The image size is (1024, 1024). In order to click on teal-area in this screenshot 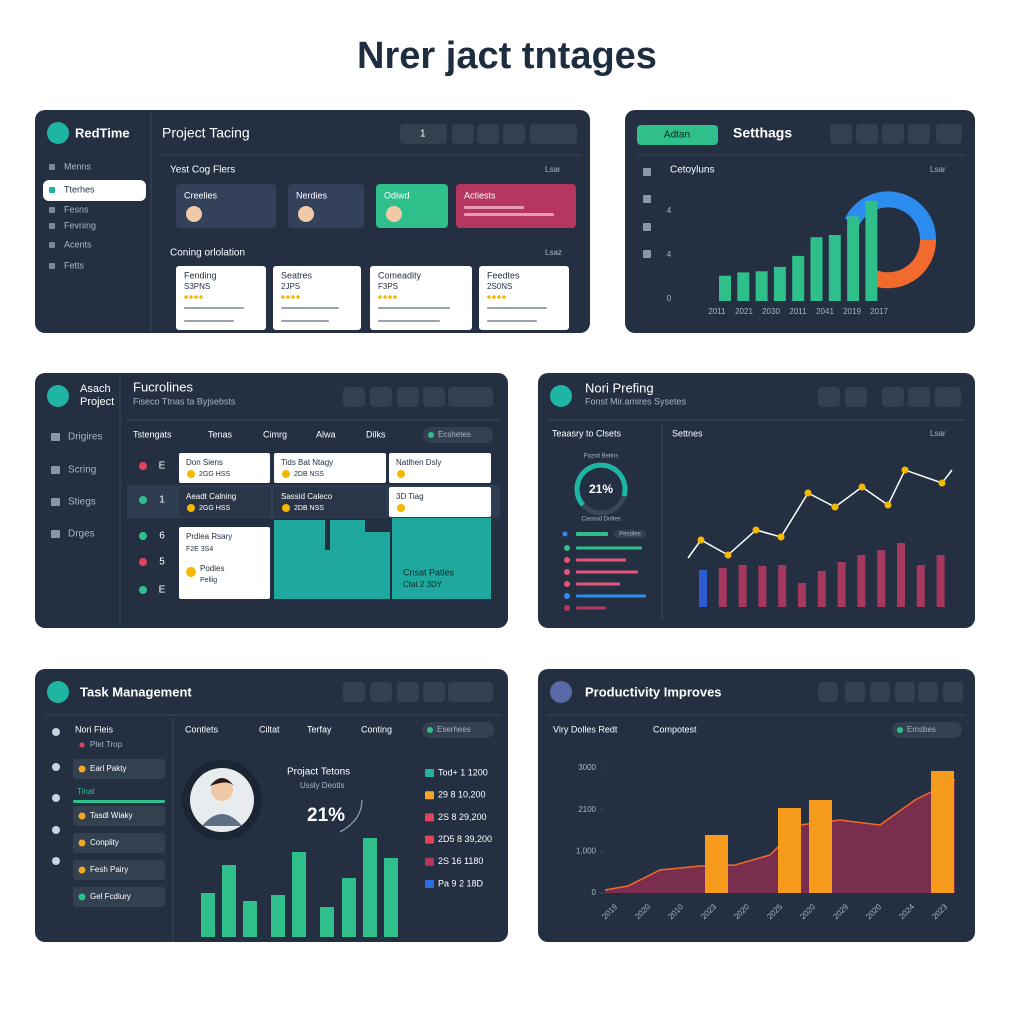, I will do `click(332, 559)`.